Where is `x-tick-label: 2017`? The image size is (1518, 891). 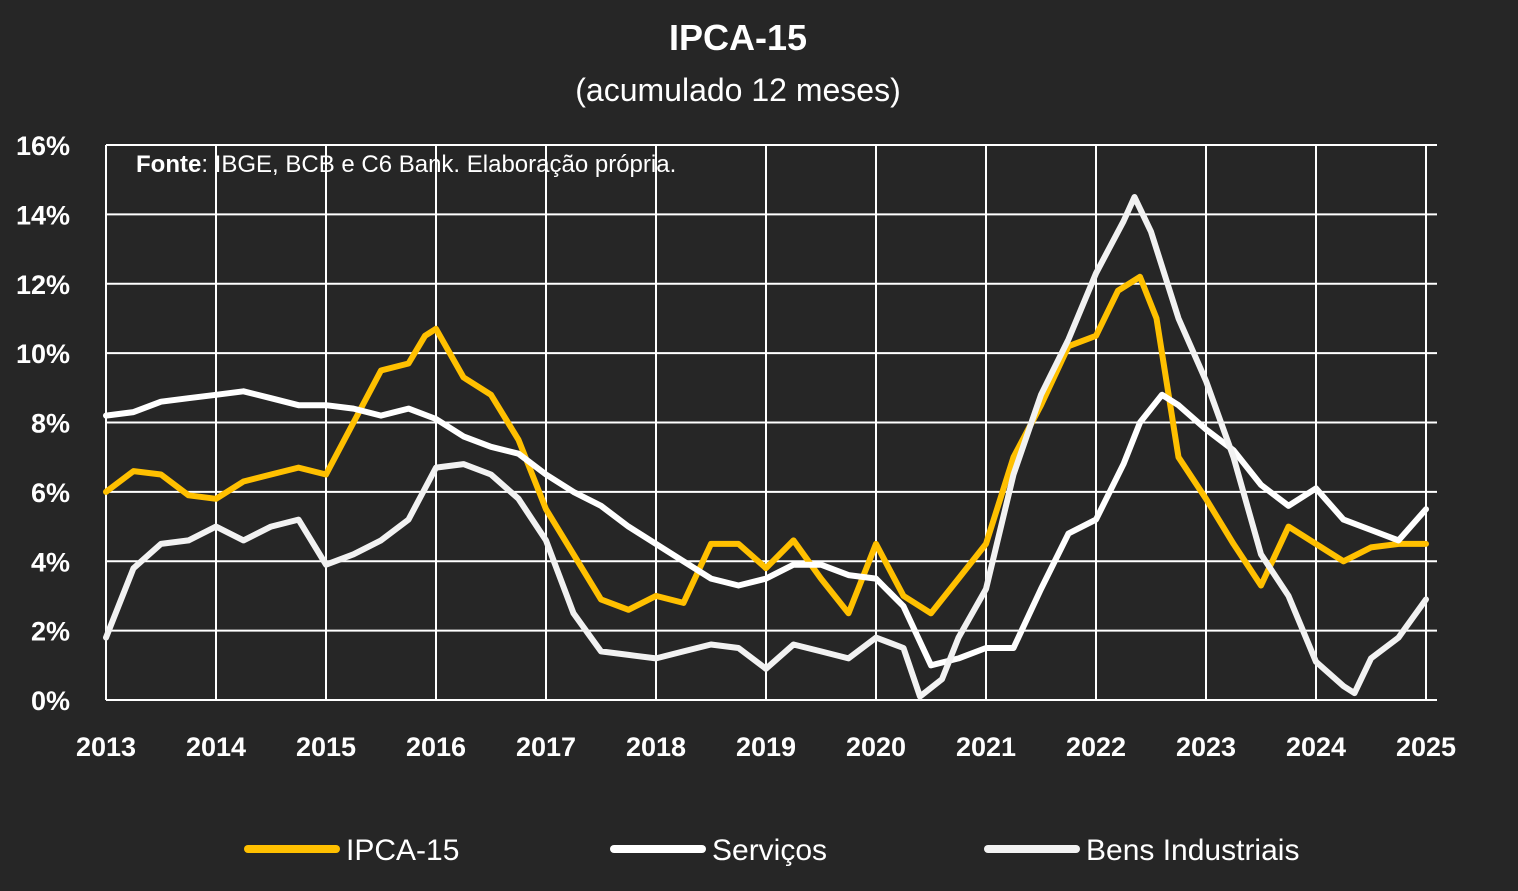 x-tick-label: 2017 is located at coordinates (546, 747).